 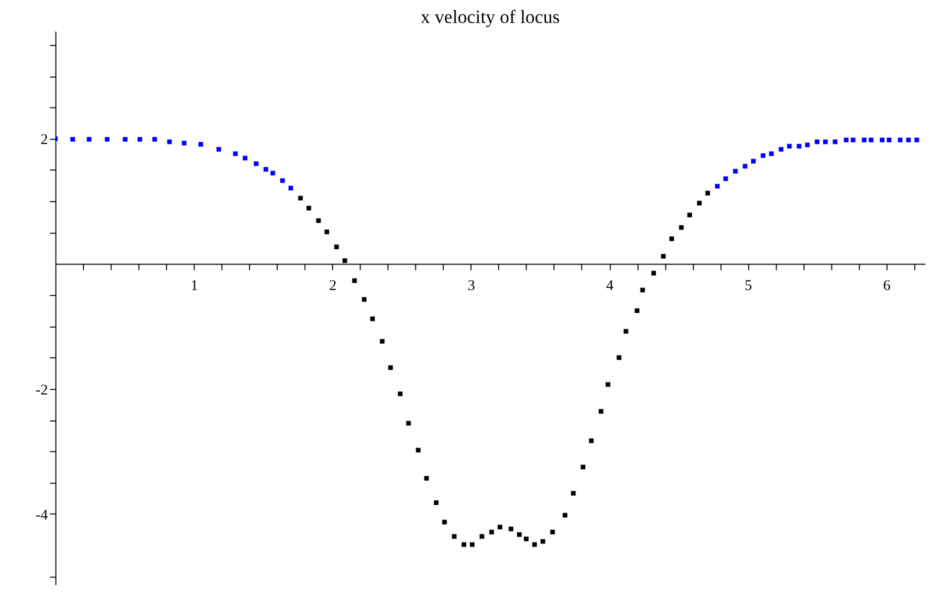 What do you see at coordinates (610, 286) in the screenshot?
I see `x-tick-label: 4` at bounding box center [610, 286].